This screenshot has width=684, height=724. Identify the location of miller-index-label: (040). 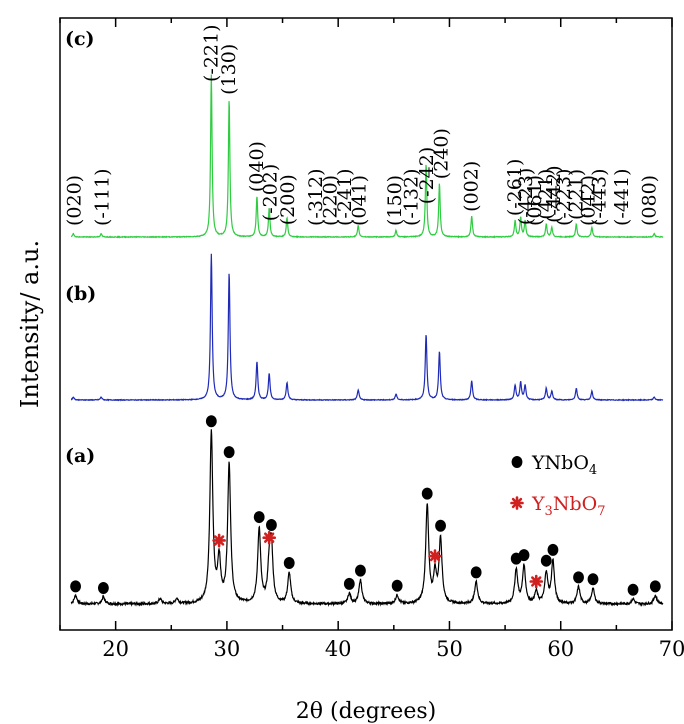
(257, 166).